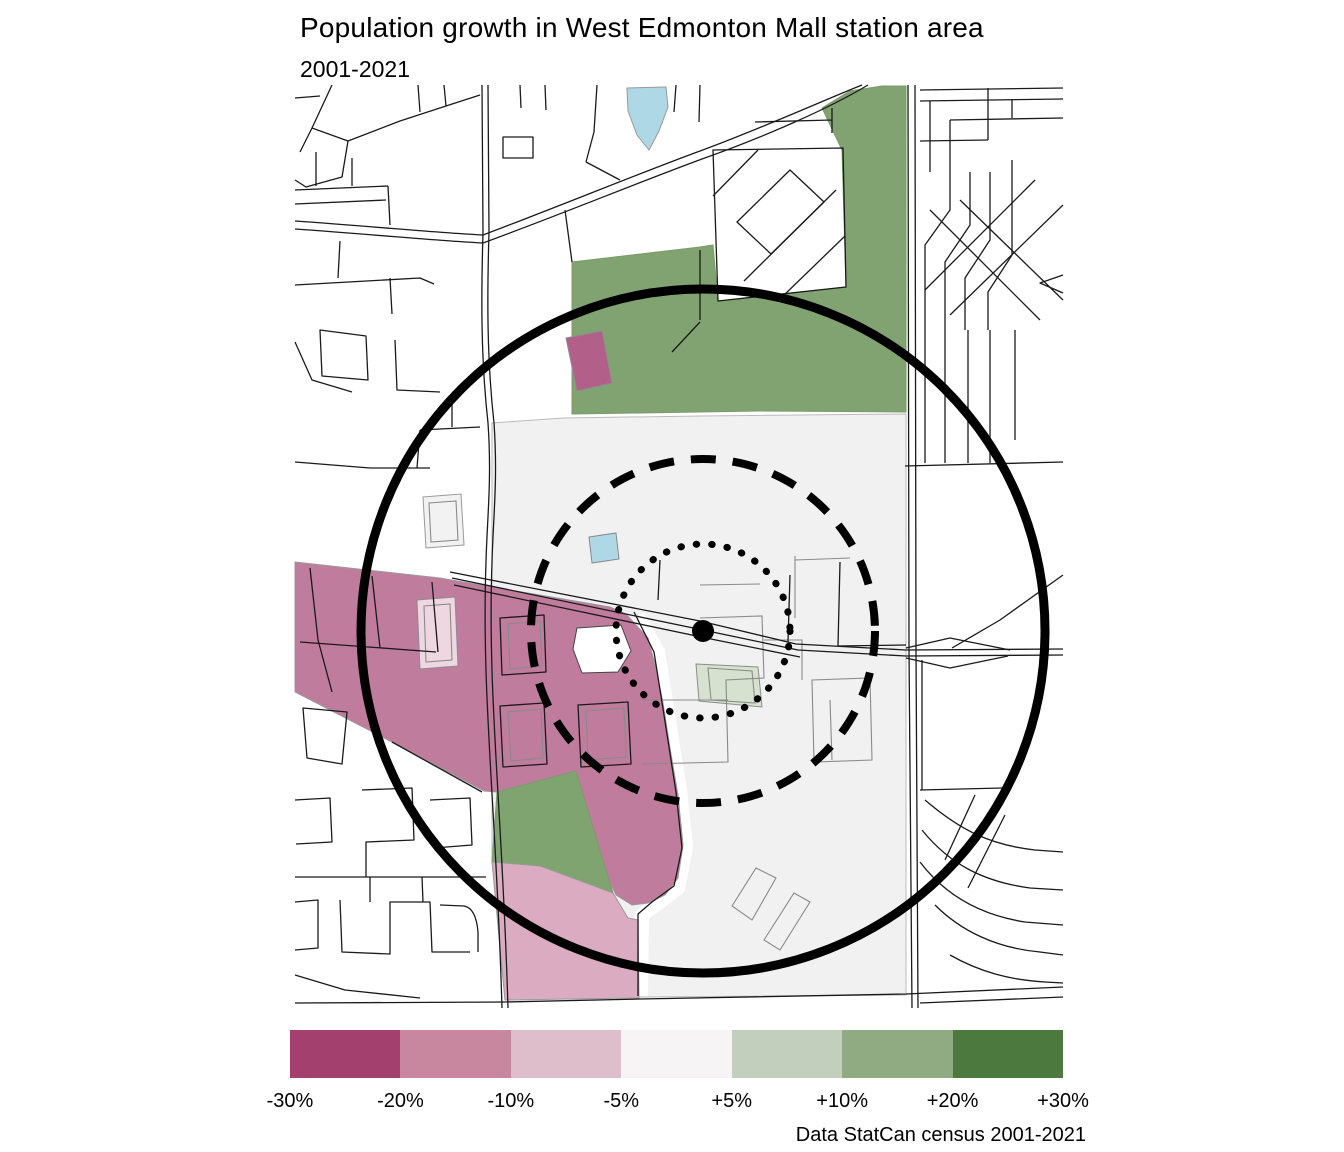 The width and height of the screenshot is (1344, 1152). I want to click on legend-tick-label: -10%, so click(511, 1101).